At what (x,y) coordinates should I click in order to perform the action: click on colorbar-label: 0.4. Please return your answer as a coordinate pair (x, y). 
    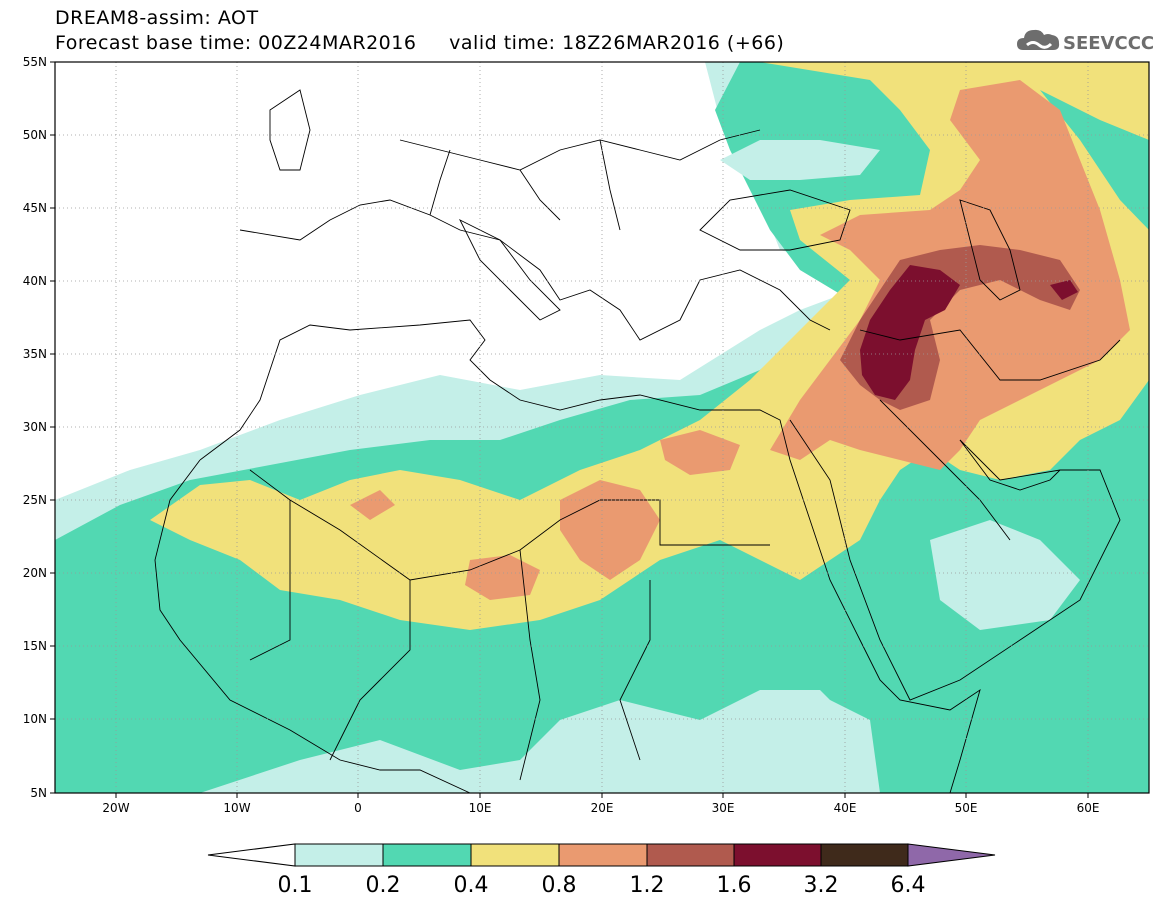
    Looking at the image, I should click on (471, 885).